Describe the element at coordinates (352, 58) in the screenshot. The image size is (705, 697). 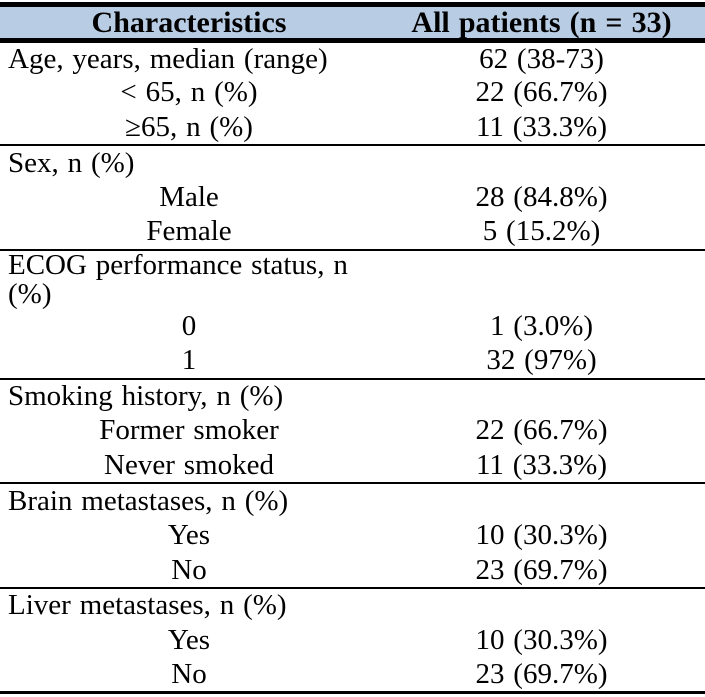
I see `table-row: Age, years, median (range) 62 (38-73)` at that location.